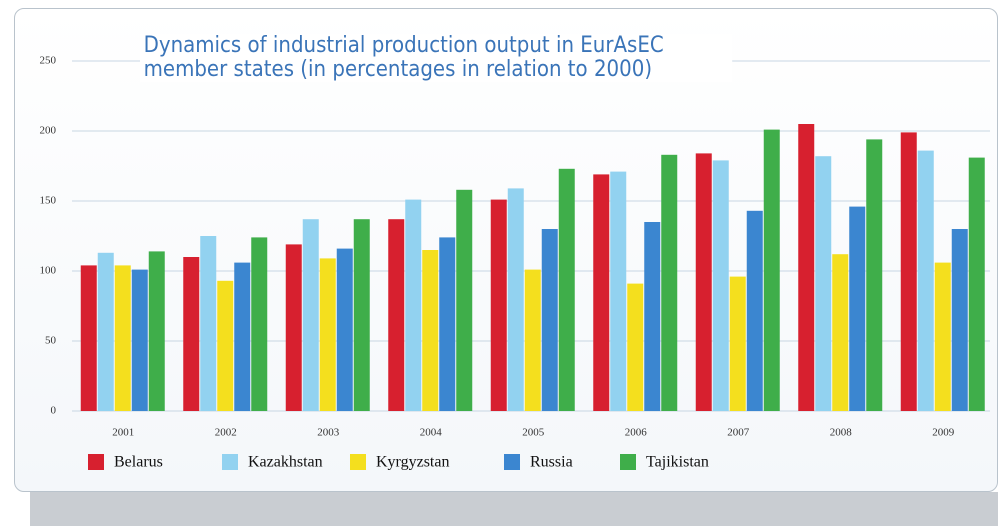 This screenshot has height=526, width=998. Describe the element at coordinates (285, 462) in the screenshot. I see `legend-label: Kazakhstan` at that location.